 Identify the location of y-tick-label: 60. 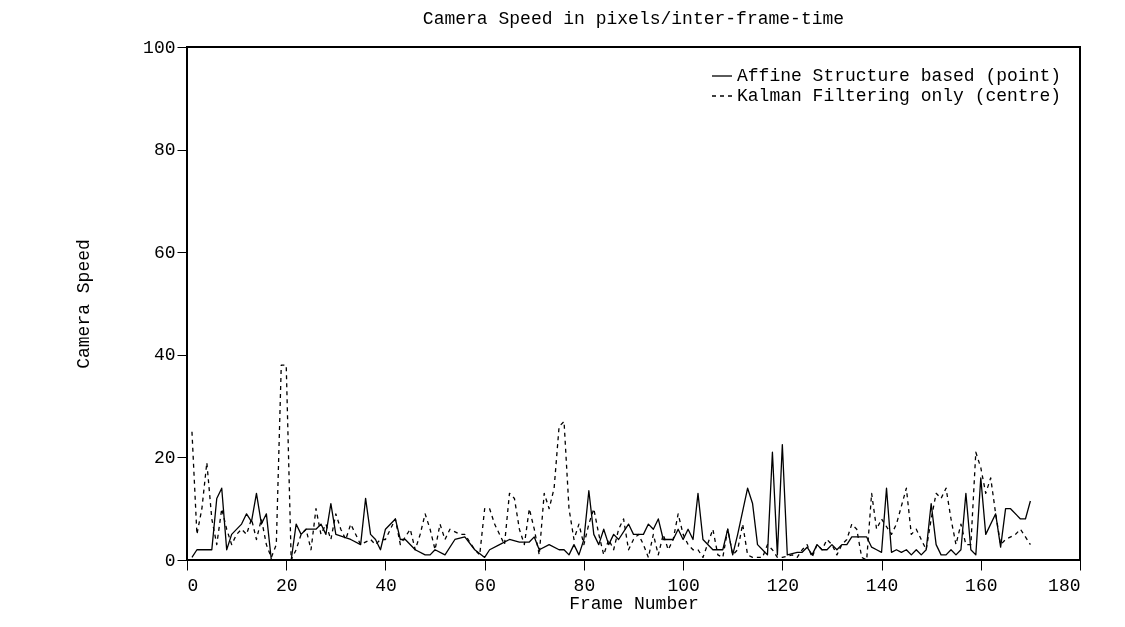
(164, 252).